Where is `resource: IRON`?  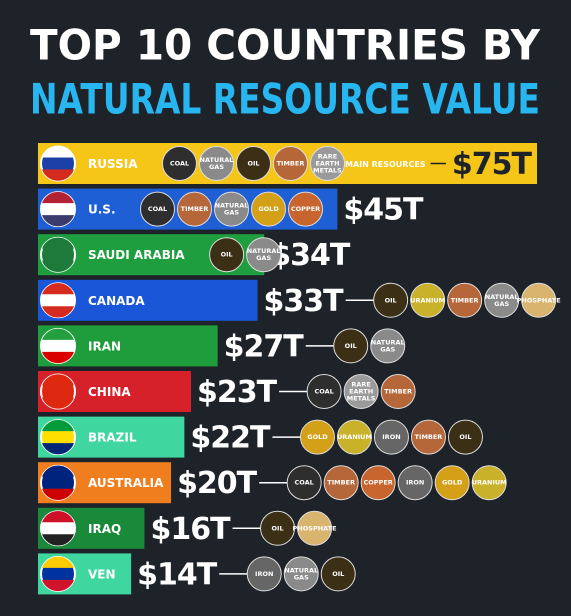 resource: IRON is located at coordinates (391, 437).